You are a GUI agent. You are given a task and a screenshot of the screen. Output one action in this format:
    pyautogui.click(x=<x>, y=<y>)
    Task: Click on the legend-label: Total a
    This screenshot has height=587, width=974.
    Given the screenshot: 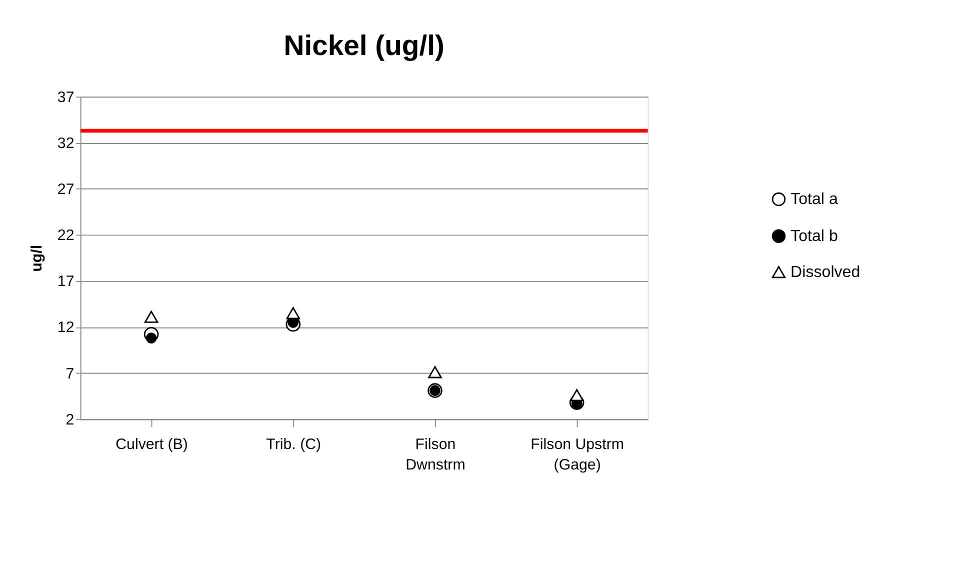 What is the action you would take?
    pyautogui.click(x=814, y=199)
    